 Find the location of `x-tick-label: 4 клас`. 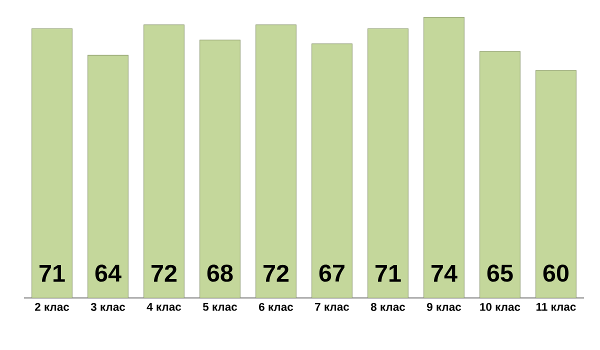

x-tick-label: 4 клас is located at coordinates (164, 306).